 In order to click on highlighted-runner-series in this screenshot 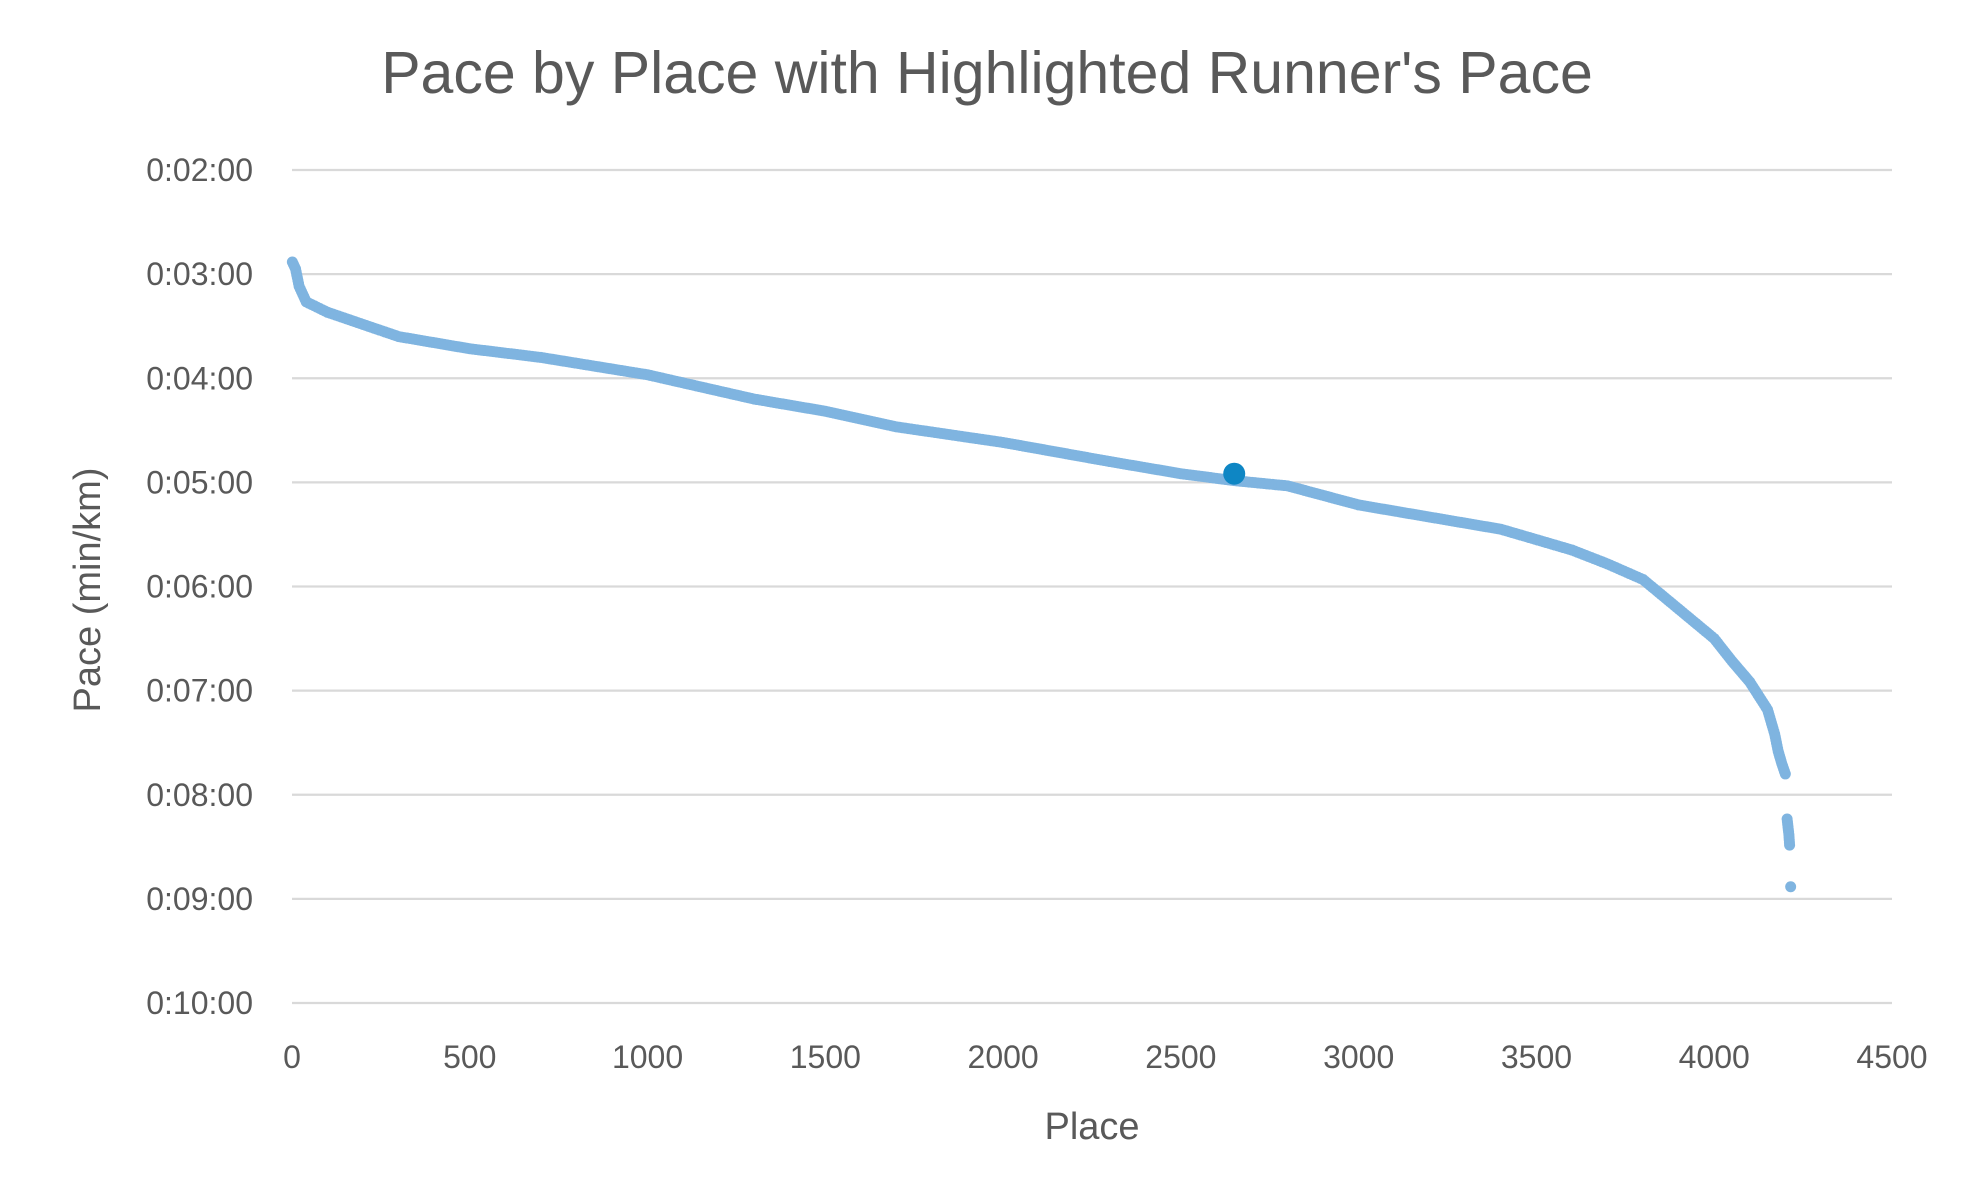, I will do `click(1234, 473)`.